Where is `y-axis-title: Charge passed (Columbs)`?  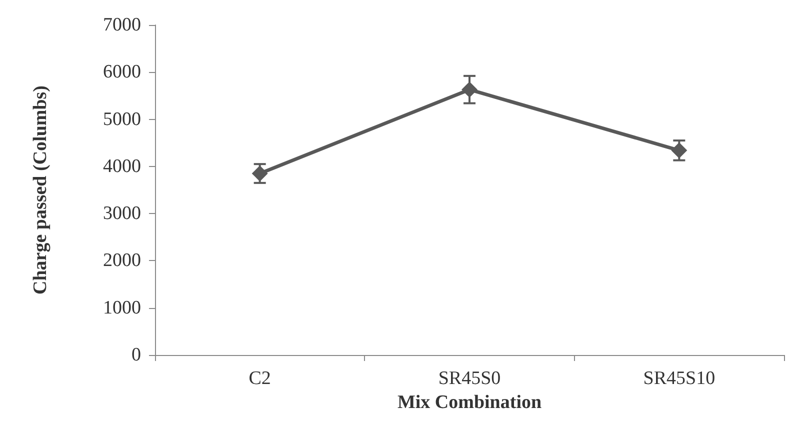 y-axis-title: Charge passed (Columbs) is located at coordinates (40, 190).